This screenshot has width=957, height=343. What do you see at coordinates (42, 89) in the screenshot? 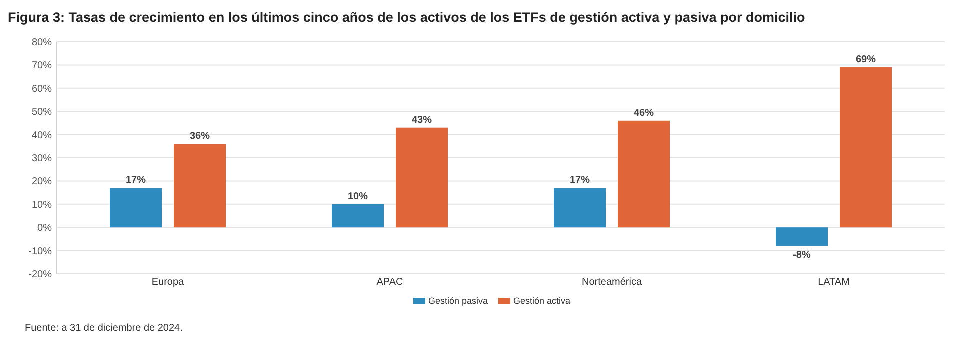
I see `y-tick-label: 60%` at bounding box center [42, 89].